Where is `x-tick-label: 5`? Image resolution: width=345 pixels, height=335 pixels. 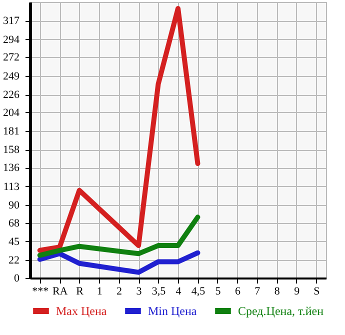 x-tick-label: 5 is located at coordinates (218, 292).